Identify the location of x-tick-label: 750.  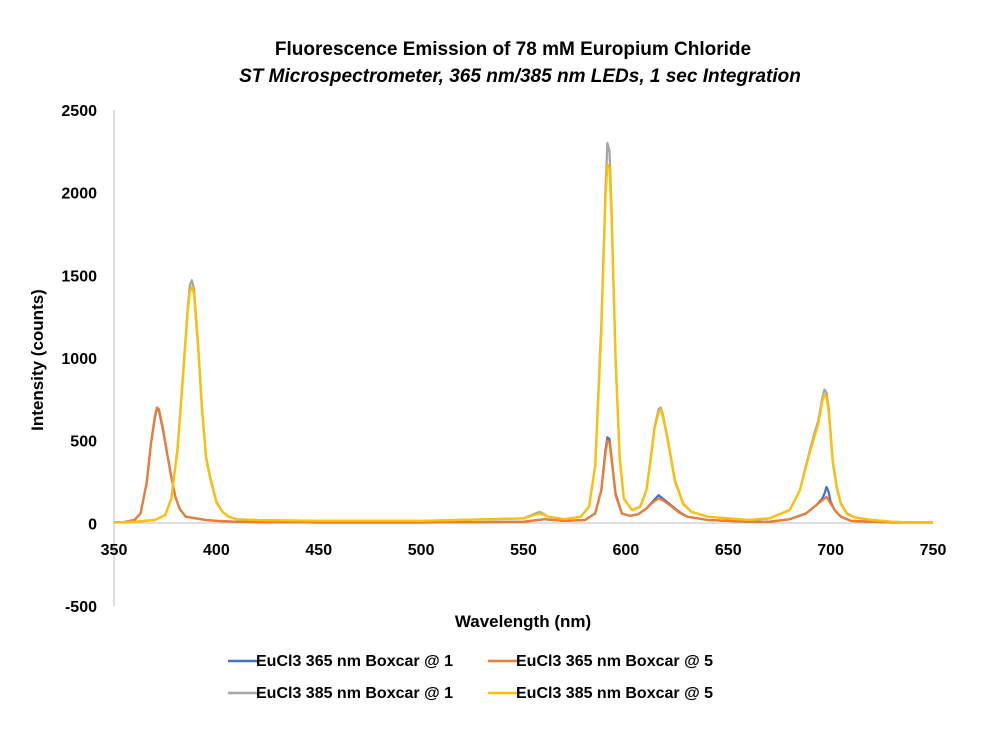
(933, 550).